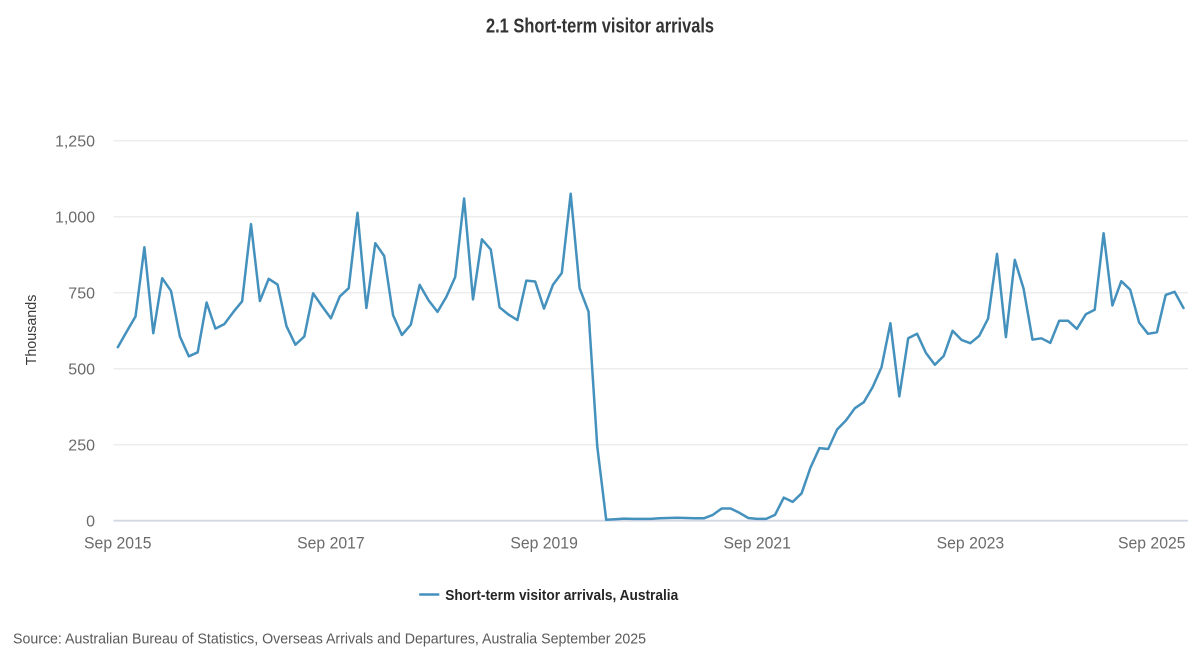 This screenshot has width=1200, height=667. What do you see at coordinates (600, 27) in the screenshot?
I see `svg-text:2.1 Short-term visitor arrival: 2.1 Short-term visitor arrivals` at bounding box center [600, 27].